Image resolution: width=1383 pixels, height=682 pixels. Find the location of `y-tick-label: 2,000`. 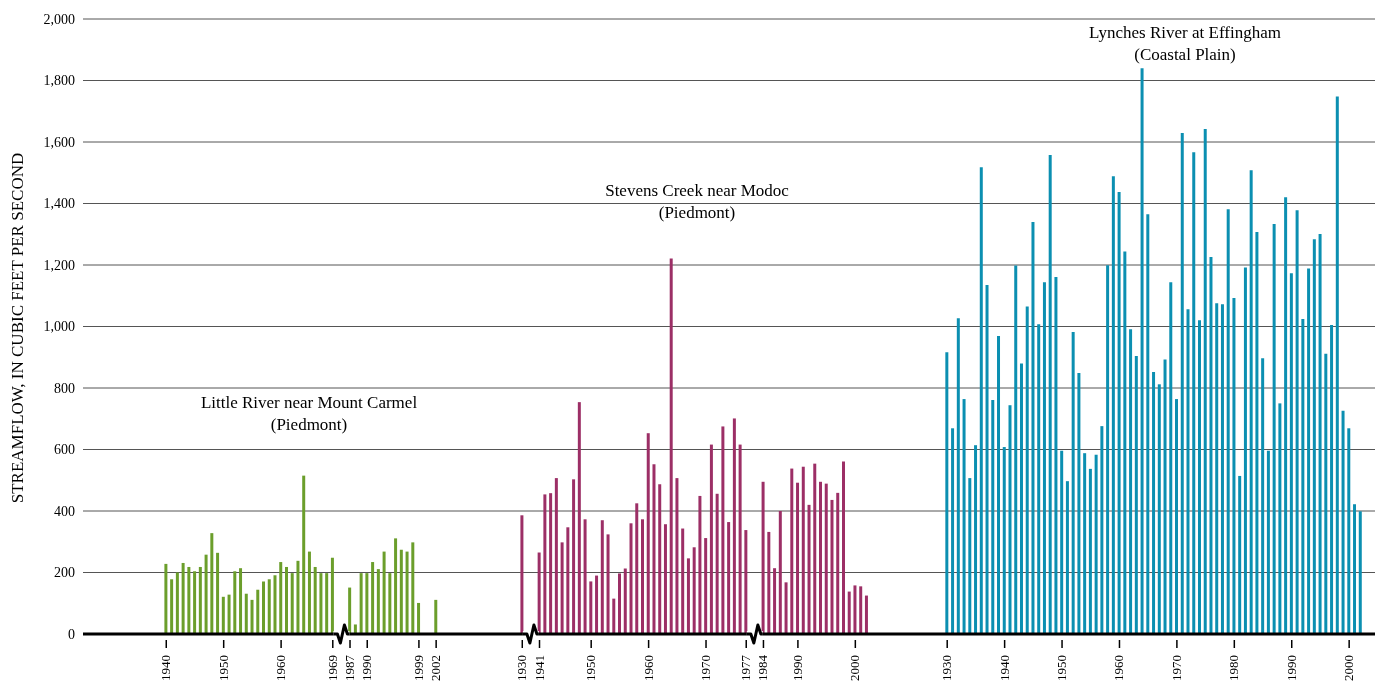

y-tick-label: 2,000 is located at coordinates (59, 19).